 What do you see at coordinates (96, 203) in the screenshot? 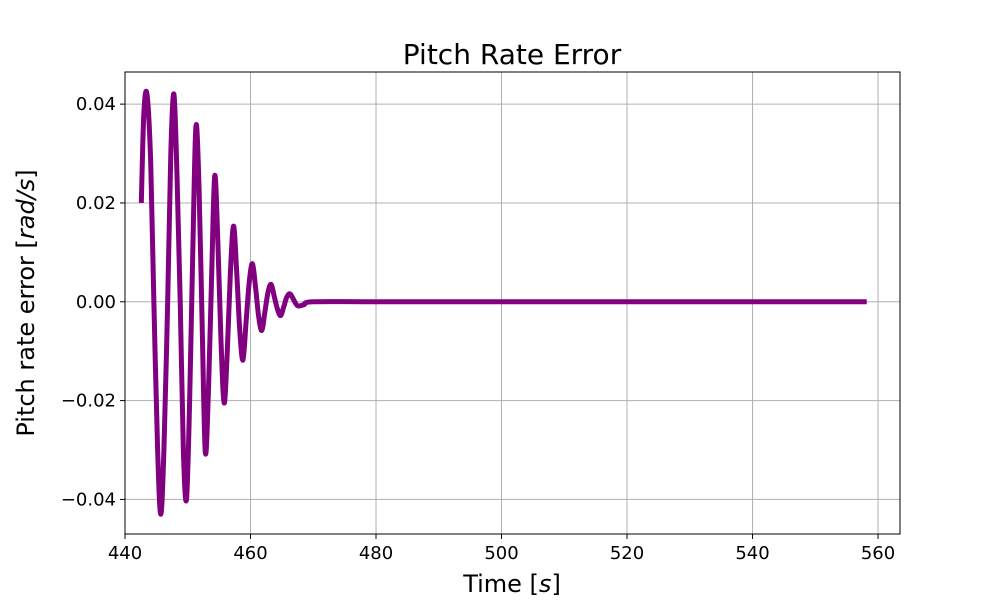
I see `y-tick-label: 0.02` at bounding box center [96, 203].